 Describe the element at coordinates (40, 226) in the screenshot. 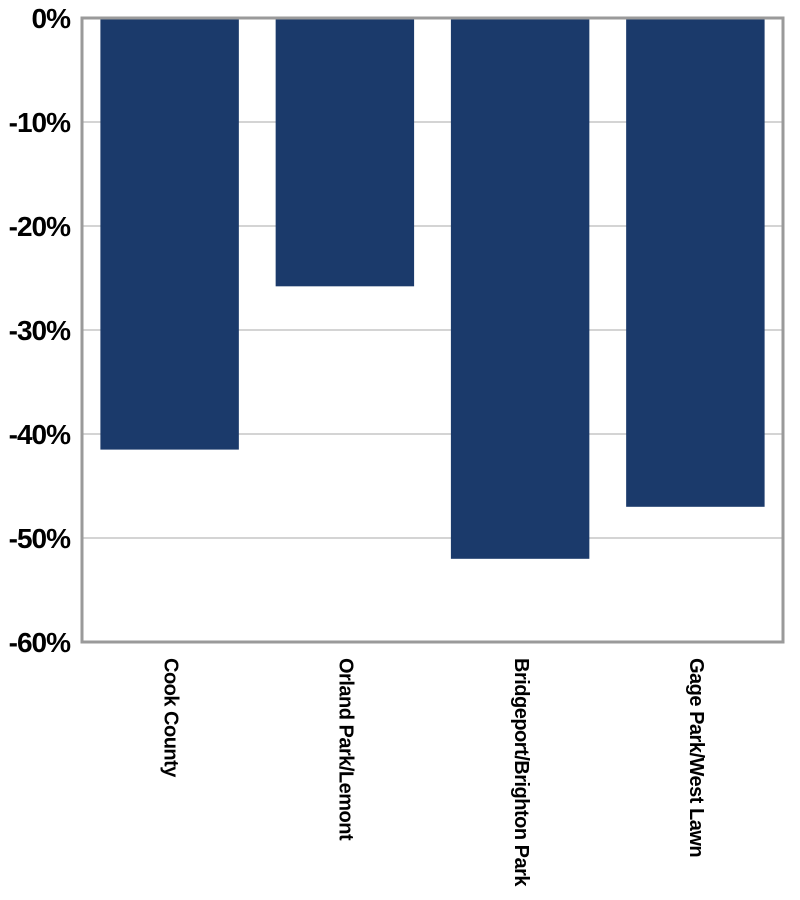

I see `y-tick-label: -20%` at that location.